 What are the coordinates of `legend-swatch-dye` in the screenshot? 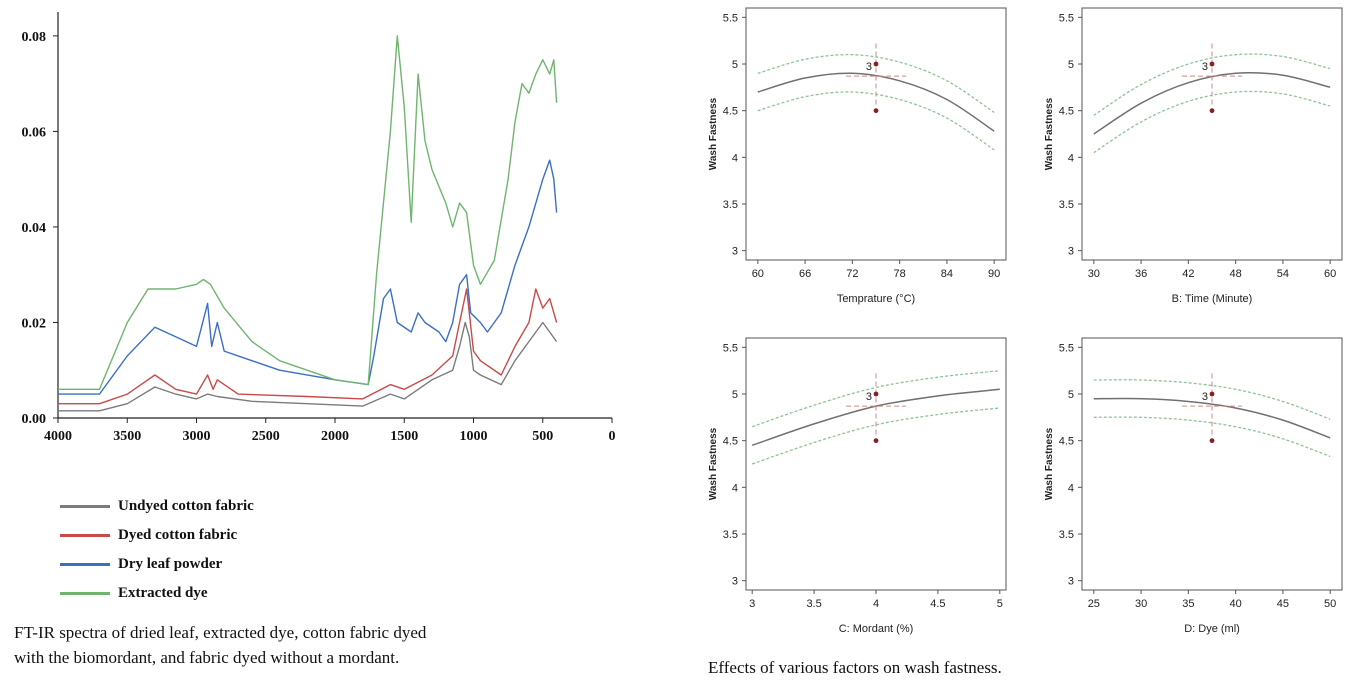 It's located at (85, 593).